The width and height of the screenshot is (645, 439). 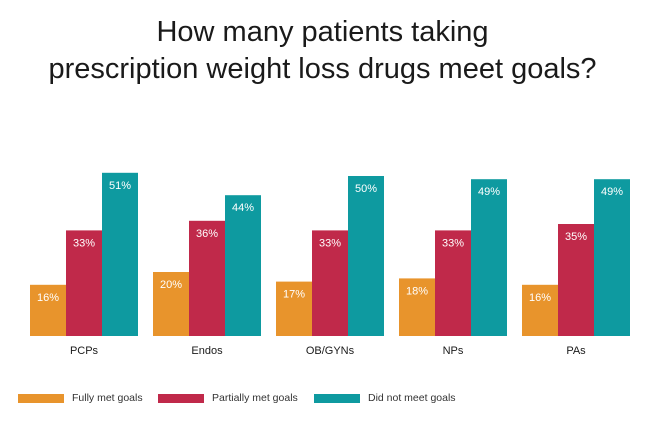 What do you see at coordinates (366, 256) in the screenshot?
I see `bar-ob-gyns-did-not-meet-goals` at bounding box center [366, 256].